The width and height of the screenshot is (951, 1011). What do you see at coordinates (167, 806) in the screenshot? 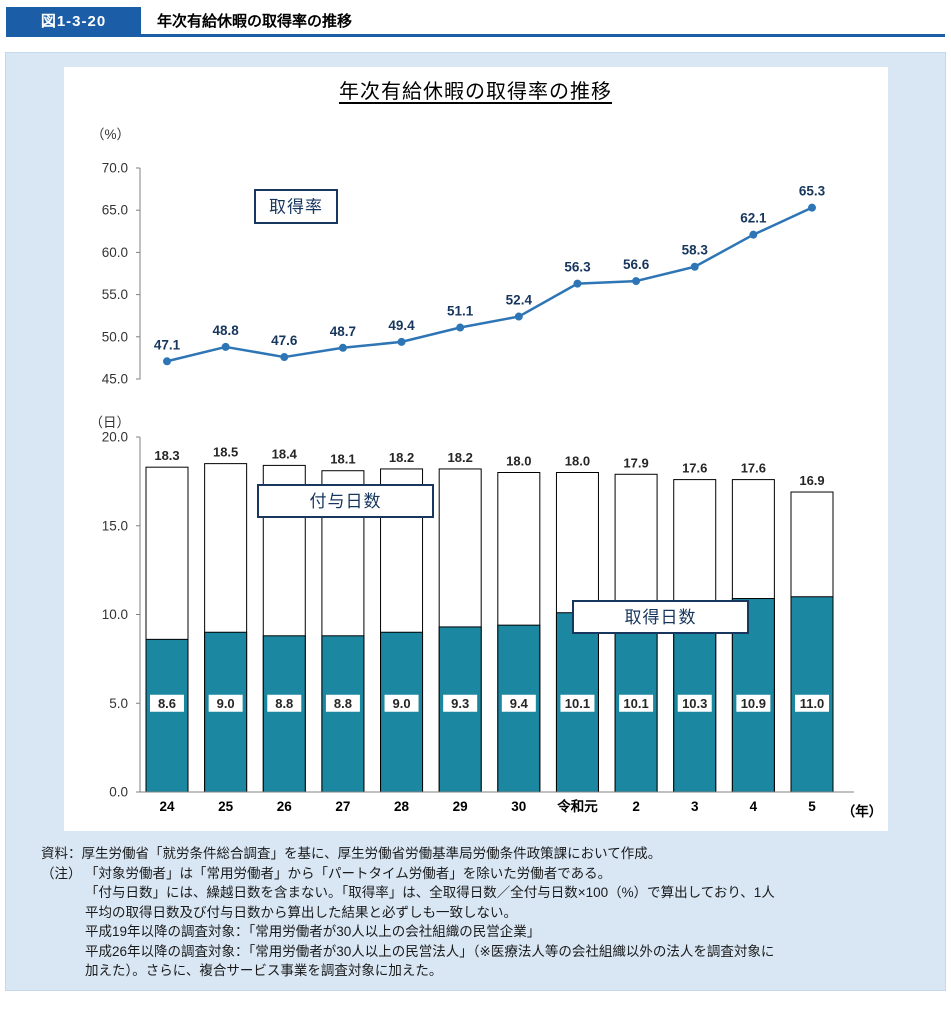
I see `x-category-label: 24` at bounding box center [167, 806].